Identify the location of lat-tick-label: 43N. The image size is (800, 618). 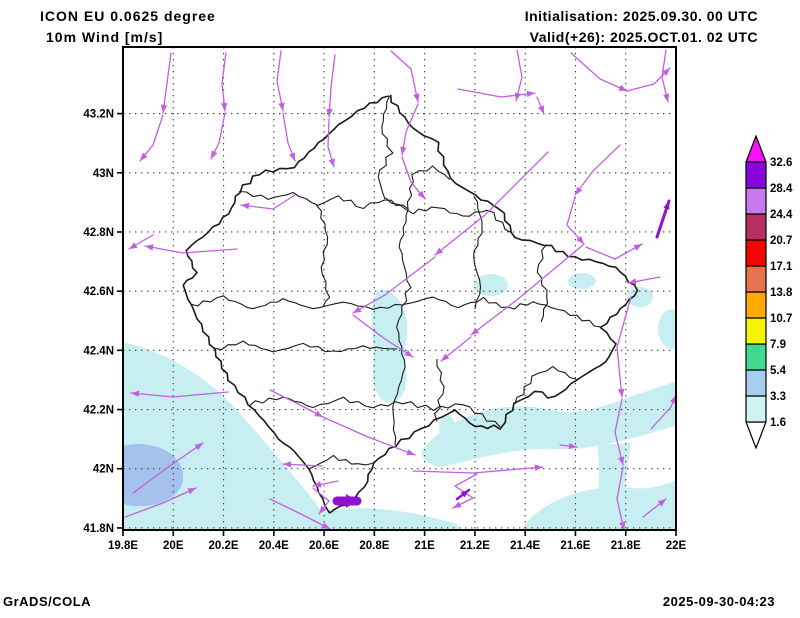
(103, 174).